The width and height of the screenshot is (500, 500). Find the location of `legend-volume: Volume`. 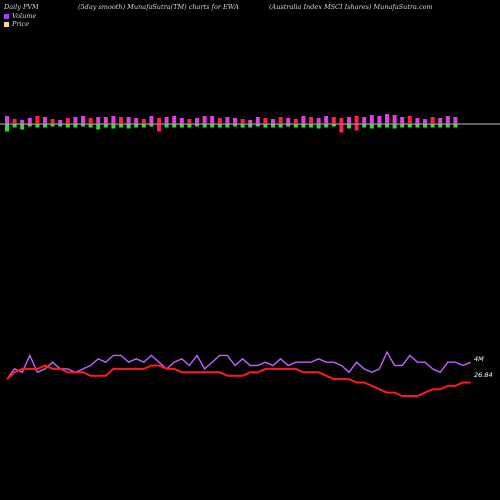

legend-volume: Volume is located at coordinates (20, 16).